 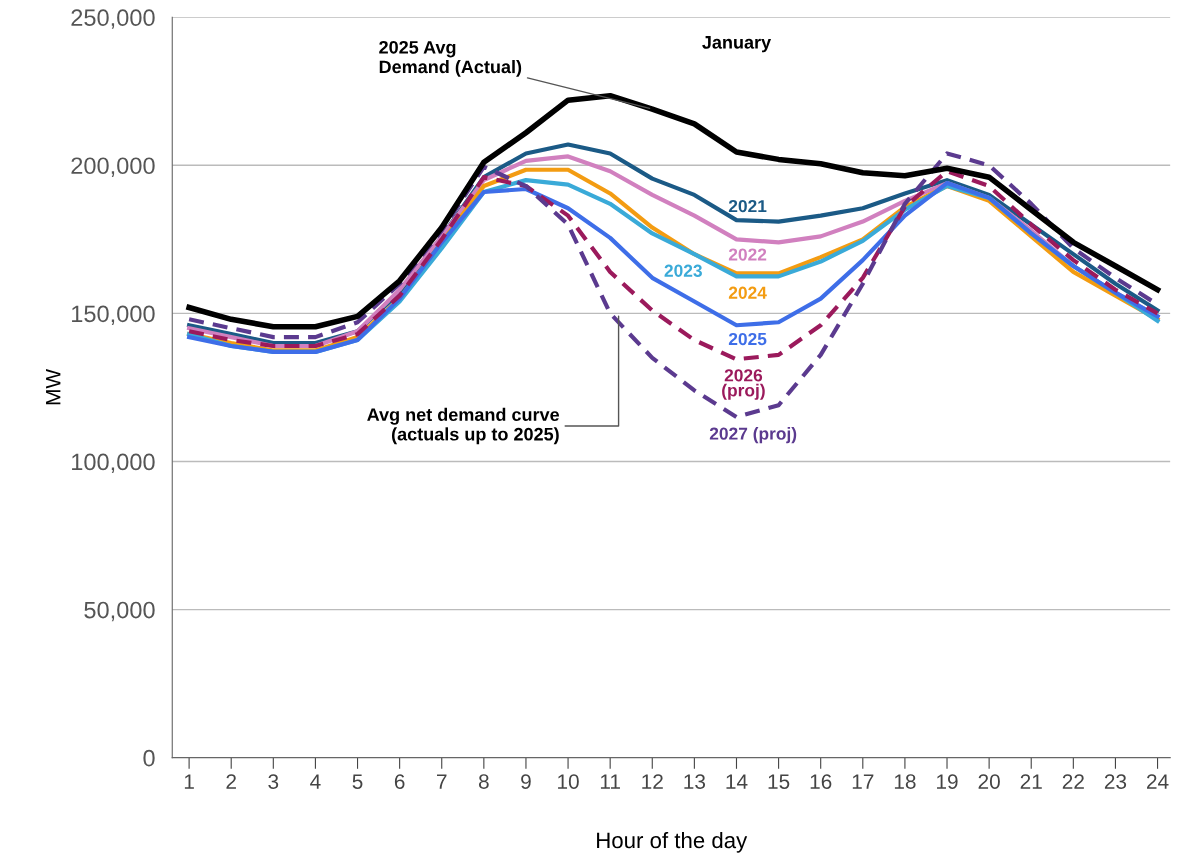 I want to click on y-axis-title: MW, so click(x=53, y=387).